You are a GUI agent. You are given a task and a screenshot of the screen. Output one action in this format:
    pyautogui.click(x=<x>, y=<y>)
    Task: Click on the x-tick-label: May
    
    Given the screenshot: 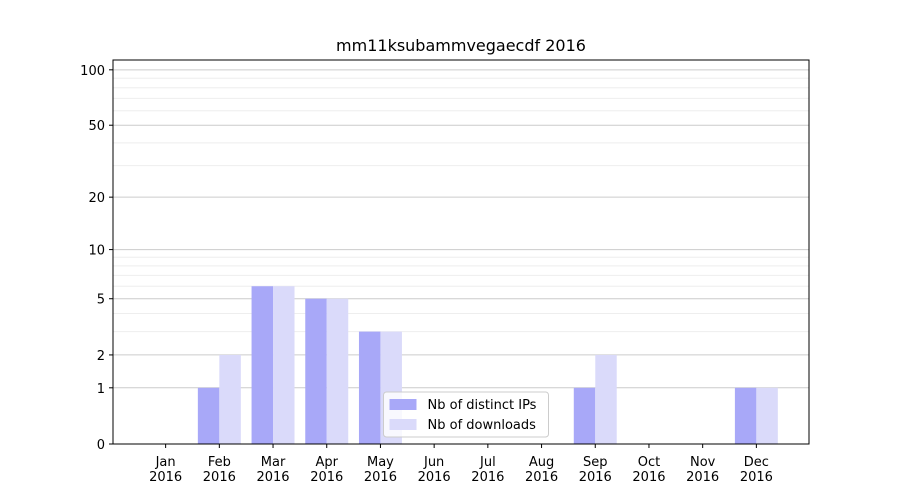 What is the action you would take?
    pyautogui.click(x=380, y=462)
    